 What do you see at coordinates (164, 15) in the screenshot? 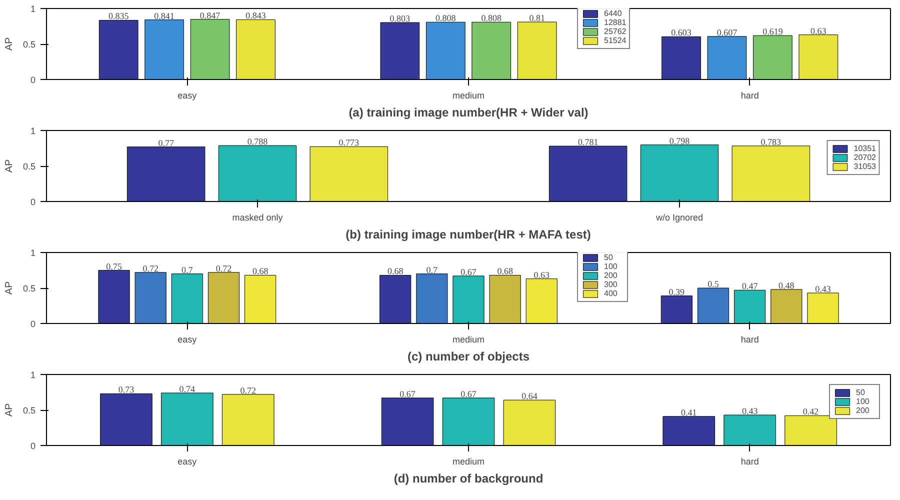
I see `data-label: 0.841` at bounding box center [164, 15].